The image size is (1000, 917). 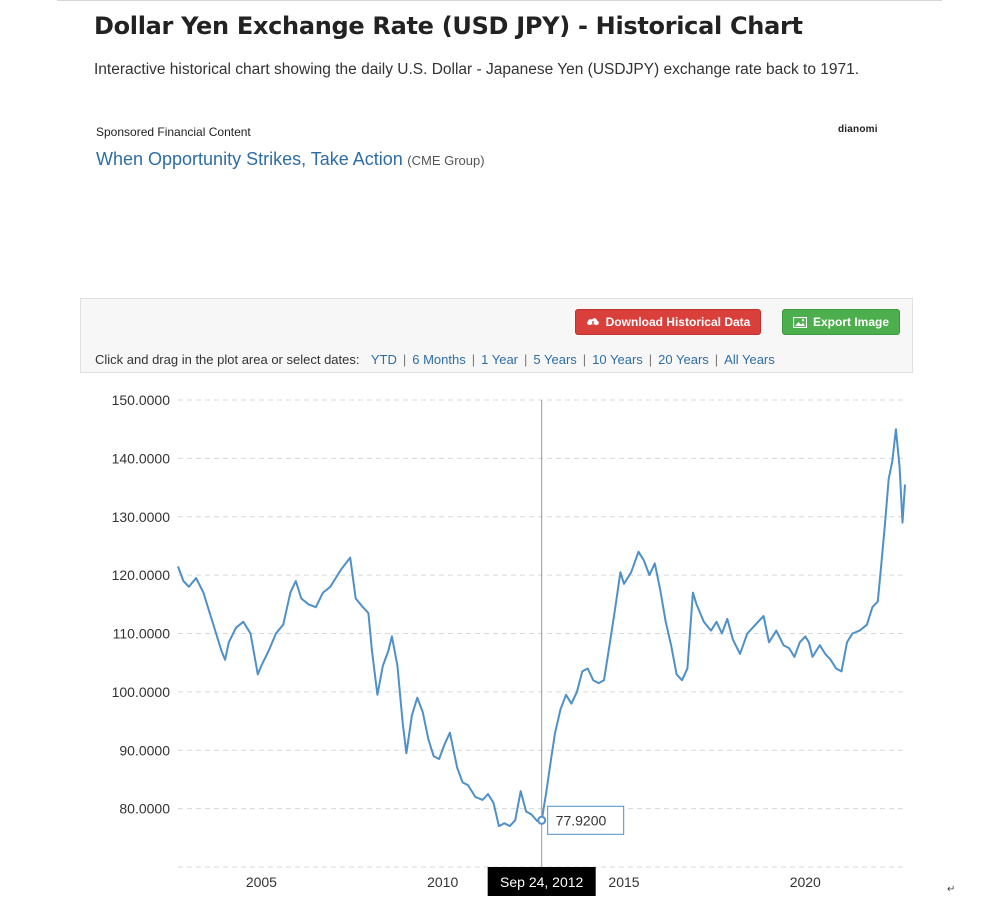 What do you see at coordinates (249, 159) in the screenshot?
I see `sponsored-link: When Opportunity Strikes, Take Action` at bounding box center [249, 159].